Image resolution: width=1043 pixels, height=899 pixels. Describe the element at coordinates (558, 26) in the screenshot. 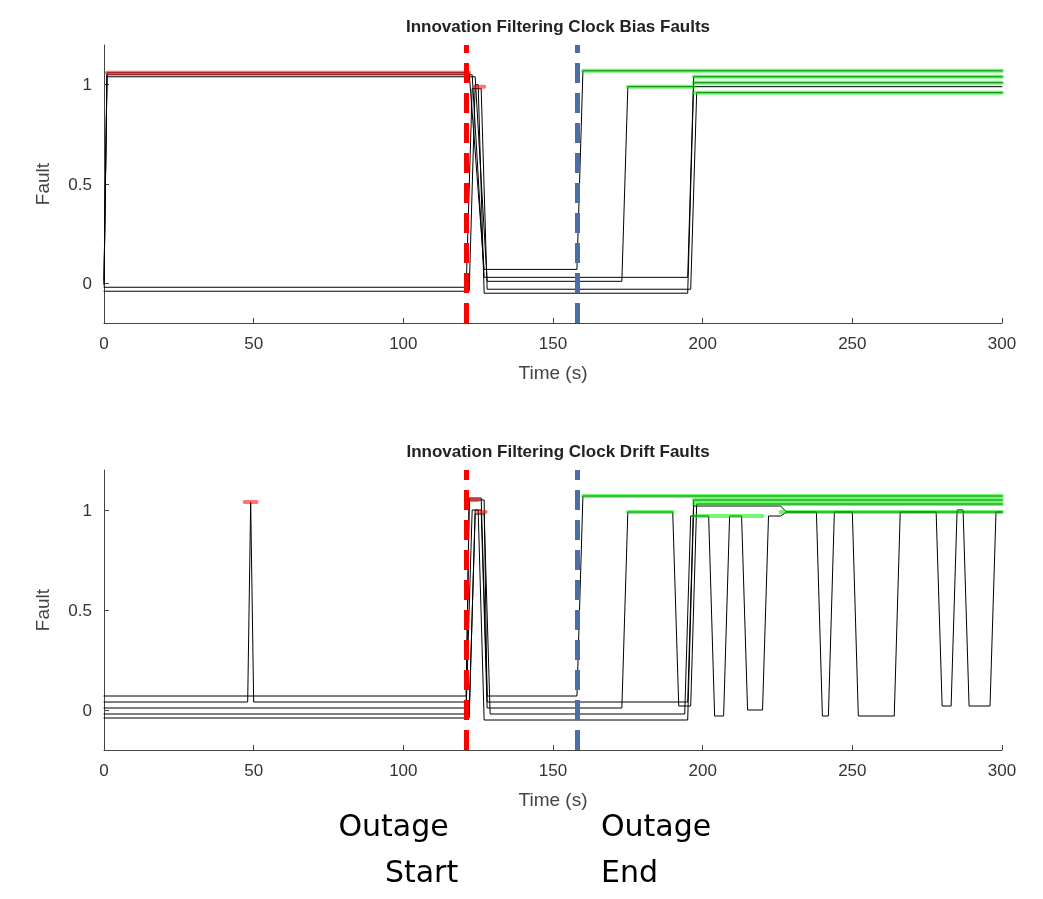

I see `chart-title: Innovation Filtering Clock Bias Faults` at that location.